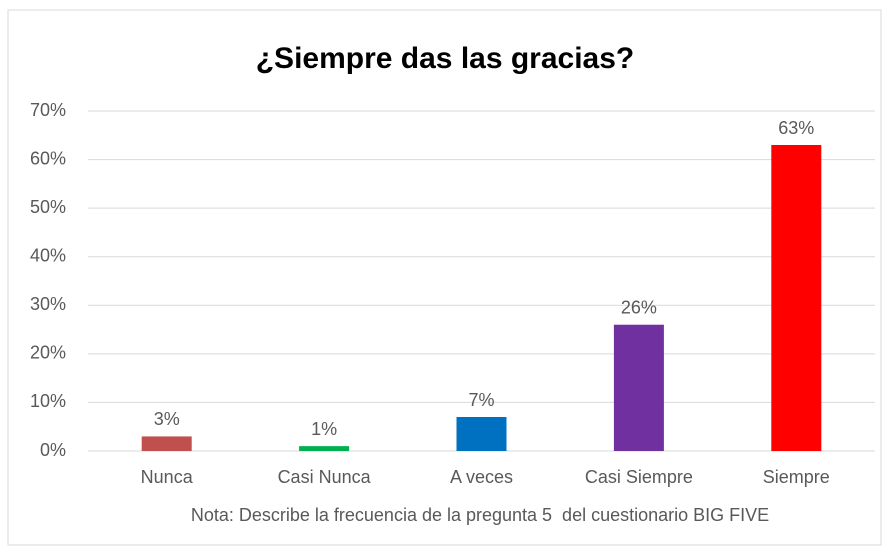 This screenshot has height=553, width=889. I want to click on value-label: 7%, so click(481, 400).